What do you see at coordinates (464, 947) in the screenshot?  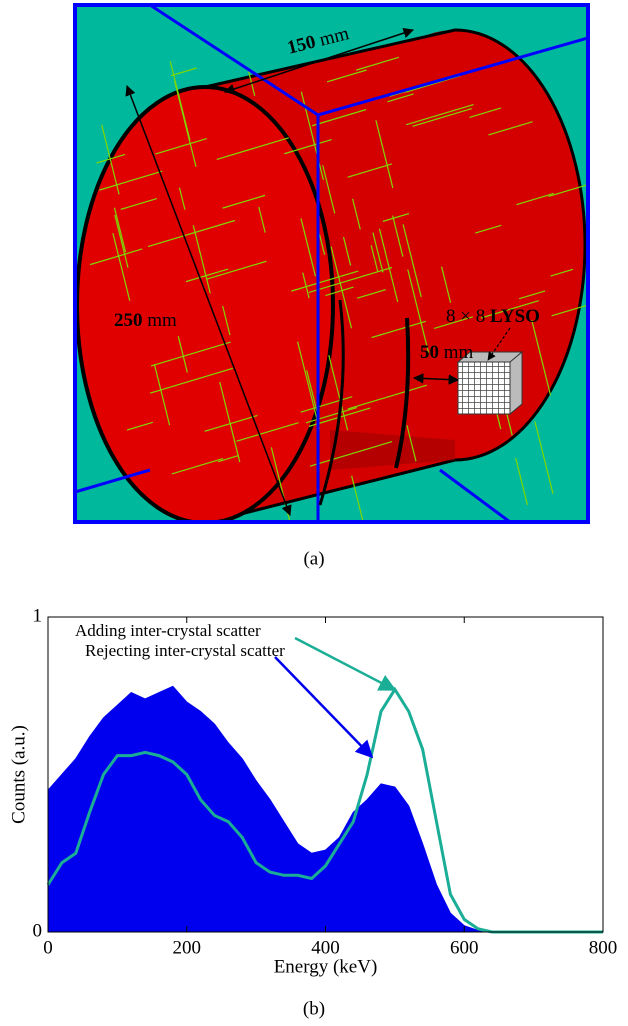 I see `x-tick-label: 600` at bounding box center [464, 947].